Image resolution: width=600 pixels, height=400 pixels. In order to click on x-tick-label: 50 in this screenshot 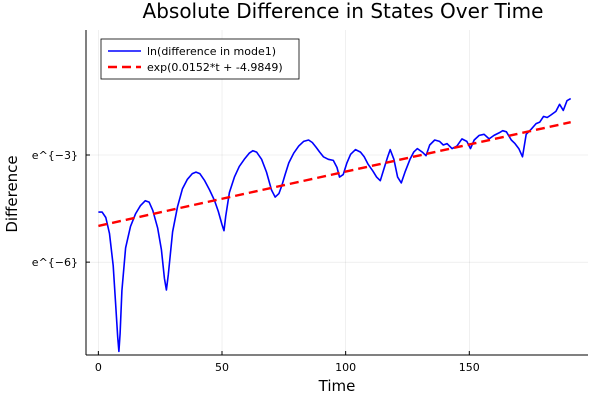, I will do `click(222, 367)`.